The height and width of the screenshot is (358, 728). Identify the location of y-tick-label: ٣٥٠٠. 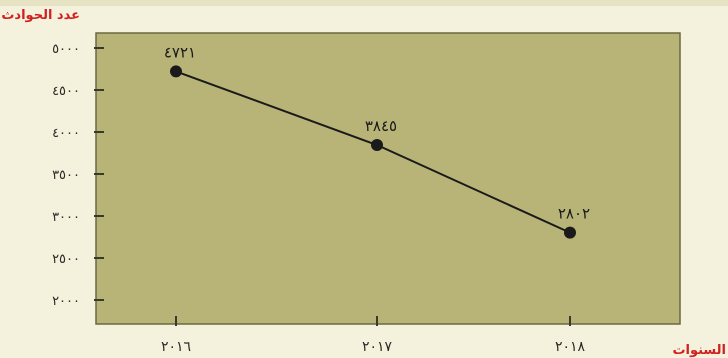
(66, 175).